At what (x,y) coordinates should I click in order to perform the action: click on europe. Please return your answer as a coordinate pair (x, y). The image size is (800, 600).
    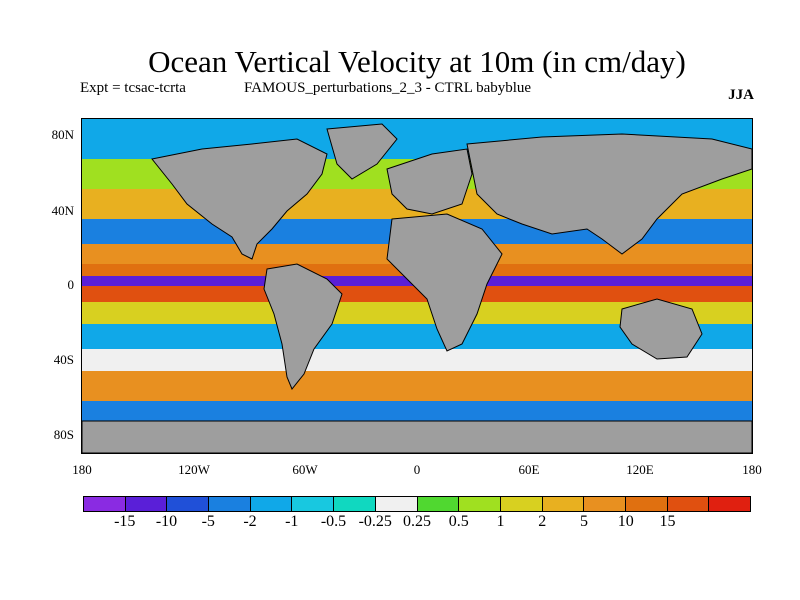
    Looking at the image, I should click on (429, 181).